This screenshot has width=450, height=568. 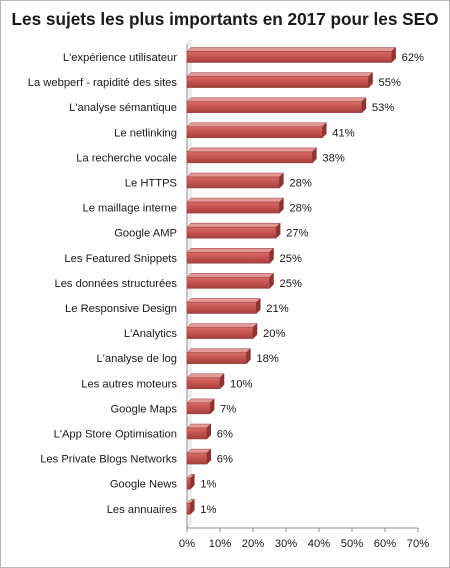 What do you see at coordinates (220, 544) in the screenshot?
I see `x-tick-label: 10%` at bounding box center [220, 544].